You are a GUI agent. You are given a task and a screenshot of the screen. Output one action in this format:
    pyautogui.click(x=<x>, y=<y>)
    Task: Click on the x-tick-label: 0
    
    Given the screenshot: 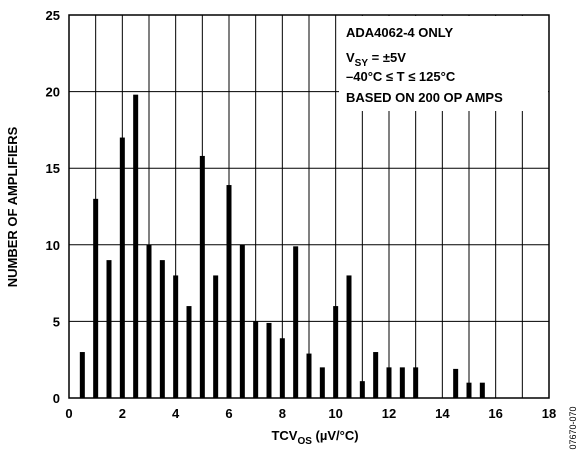 What is the action you would take?
    pyautogui.click(x=68, y=413)
    